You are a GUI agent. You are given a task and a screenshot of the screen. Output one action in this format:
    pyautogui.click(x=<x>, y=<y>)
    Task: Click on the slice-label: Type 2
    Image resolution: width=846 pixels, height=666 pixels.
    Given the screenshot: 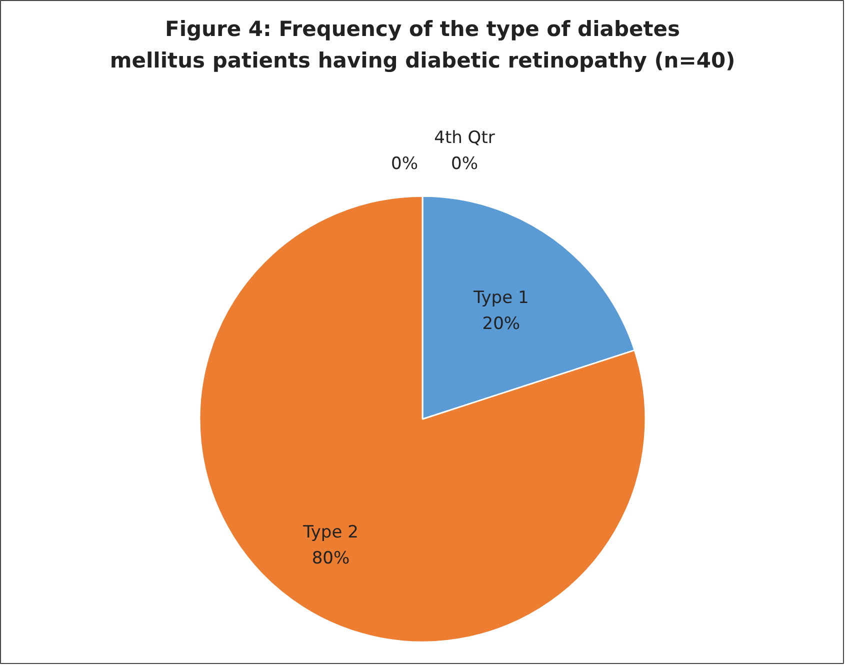 What is the action you would take?
    pyautogui.click(x=330, y=532)
    